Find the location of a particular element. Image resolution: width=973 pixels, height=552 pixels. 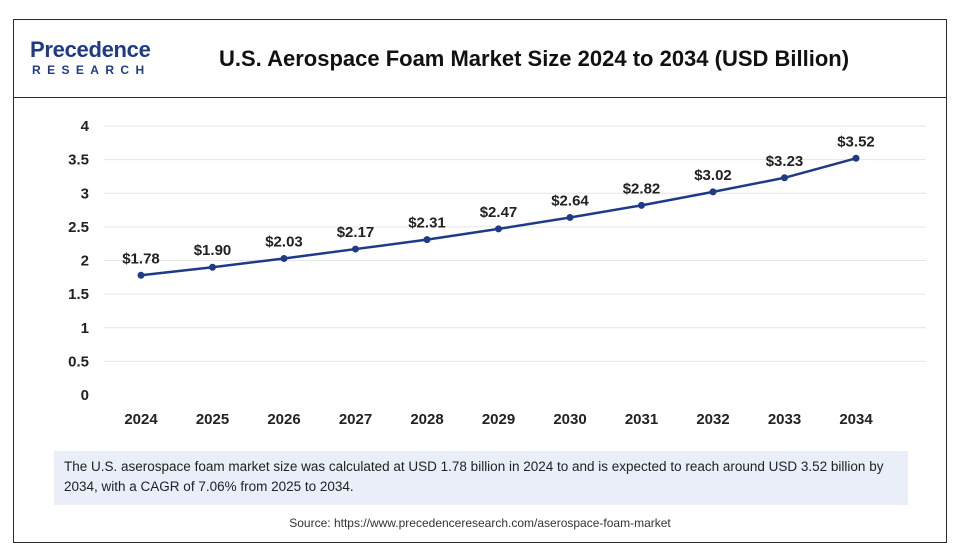

logo-wordmark: Precedence is located at coordinates (90, 49).